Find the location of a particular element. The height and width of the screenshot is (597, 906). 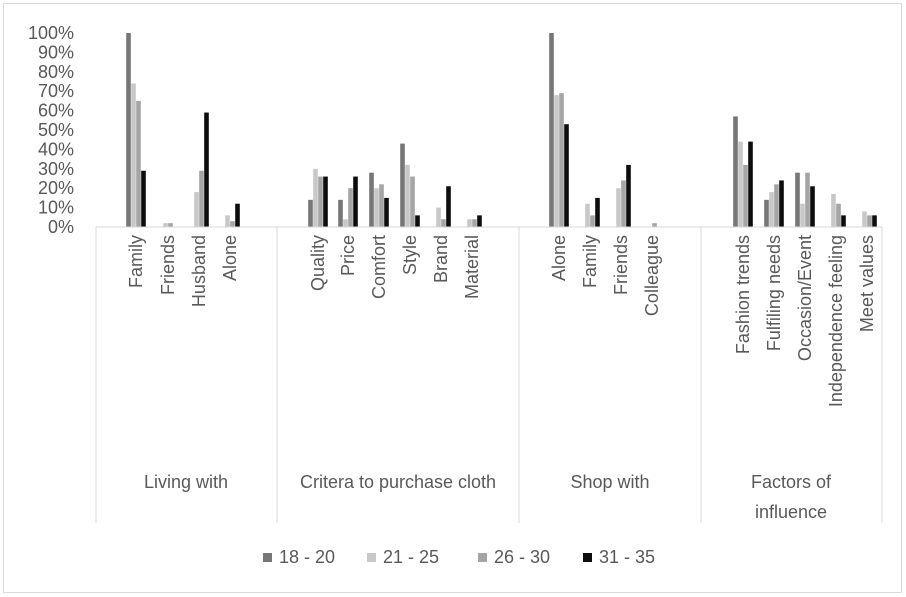

x-category-label: Fashion trends is located at coordinates (743, 294).